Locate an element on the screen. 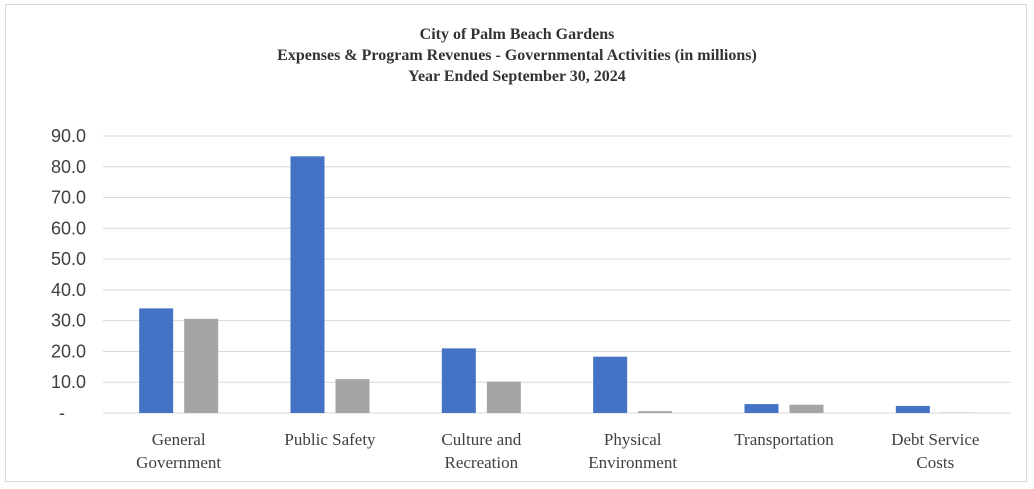  y-tick-label: 90.0 is located at coordinates (68, 136).